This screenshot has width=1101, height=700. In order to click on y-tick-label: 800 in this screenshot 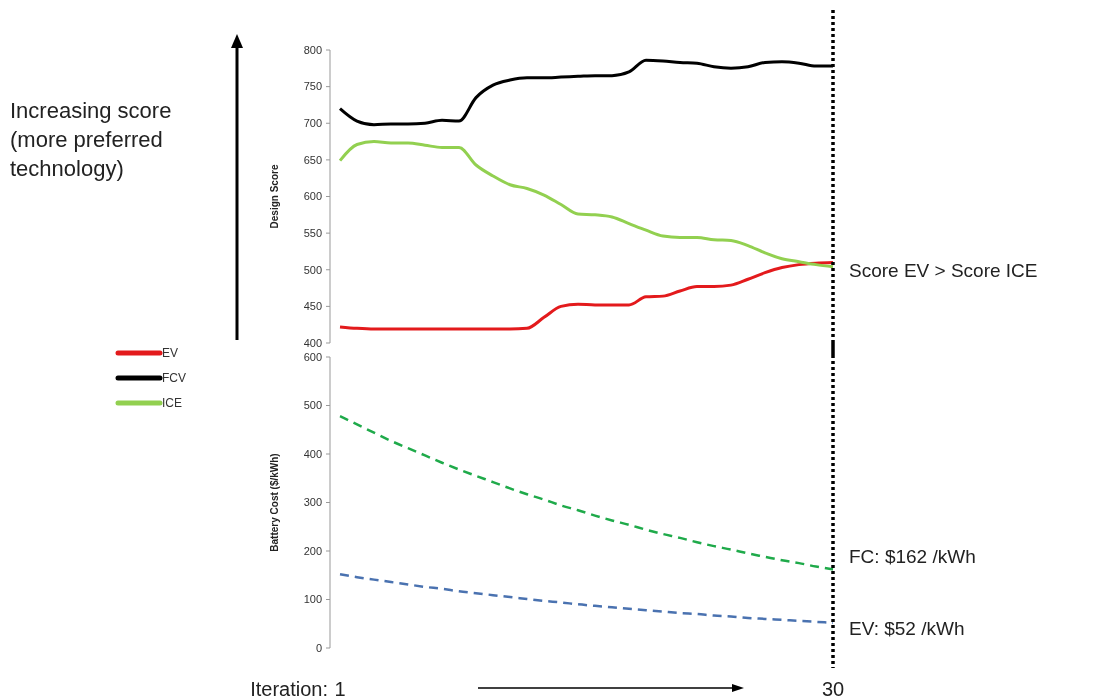, I will do `click(312, 49)`.